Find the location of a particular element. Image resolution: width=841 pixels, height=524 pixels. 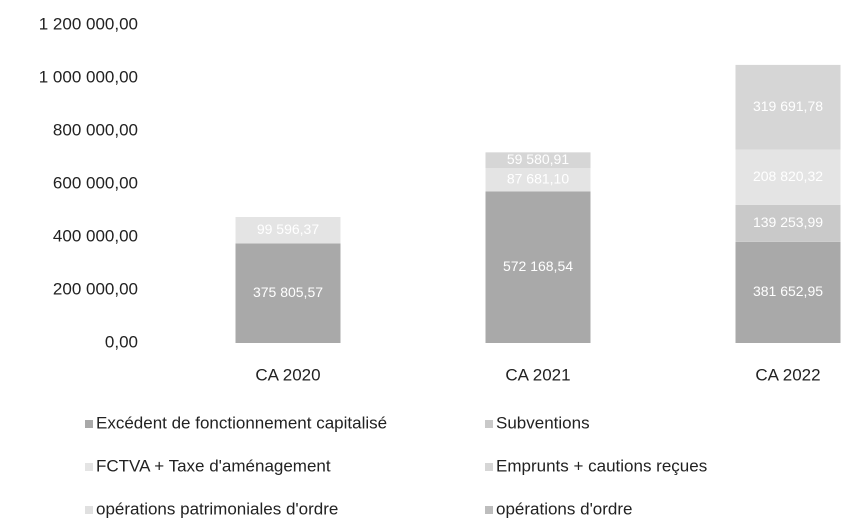

x-tick-label: CA 2020 is located at coordinates (287, 374).